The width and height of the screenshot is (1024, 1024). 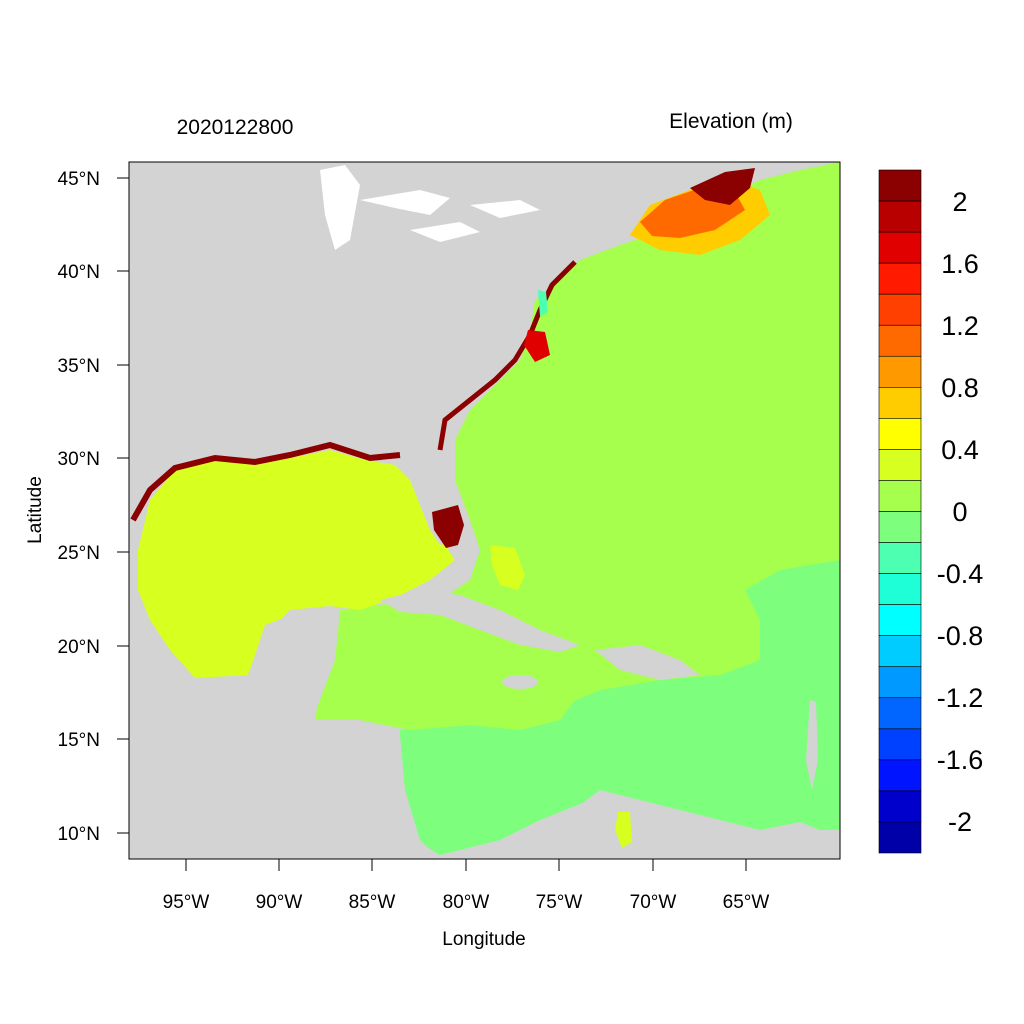 What do you see at coordinates (959, 202) in the screenshot?
I see `colorbar-label: 2` at bounding box center [959, 202].